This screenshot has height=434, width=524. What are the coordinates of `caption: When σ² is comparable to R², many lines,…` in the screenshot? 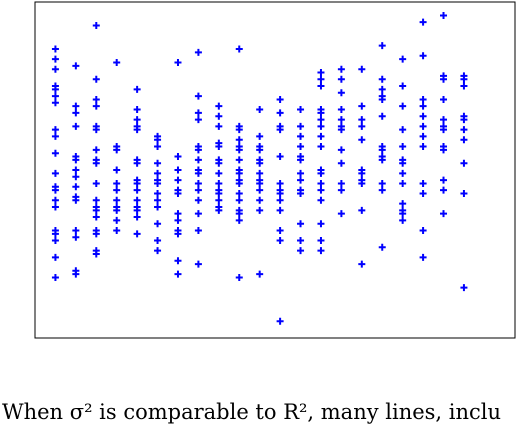 It's located at (251, 412).